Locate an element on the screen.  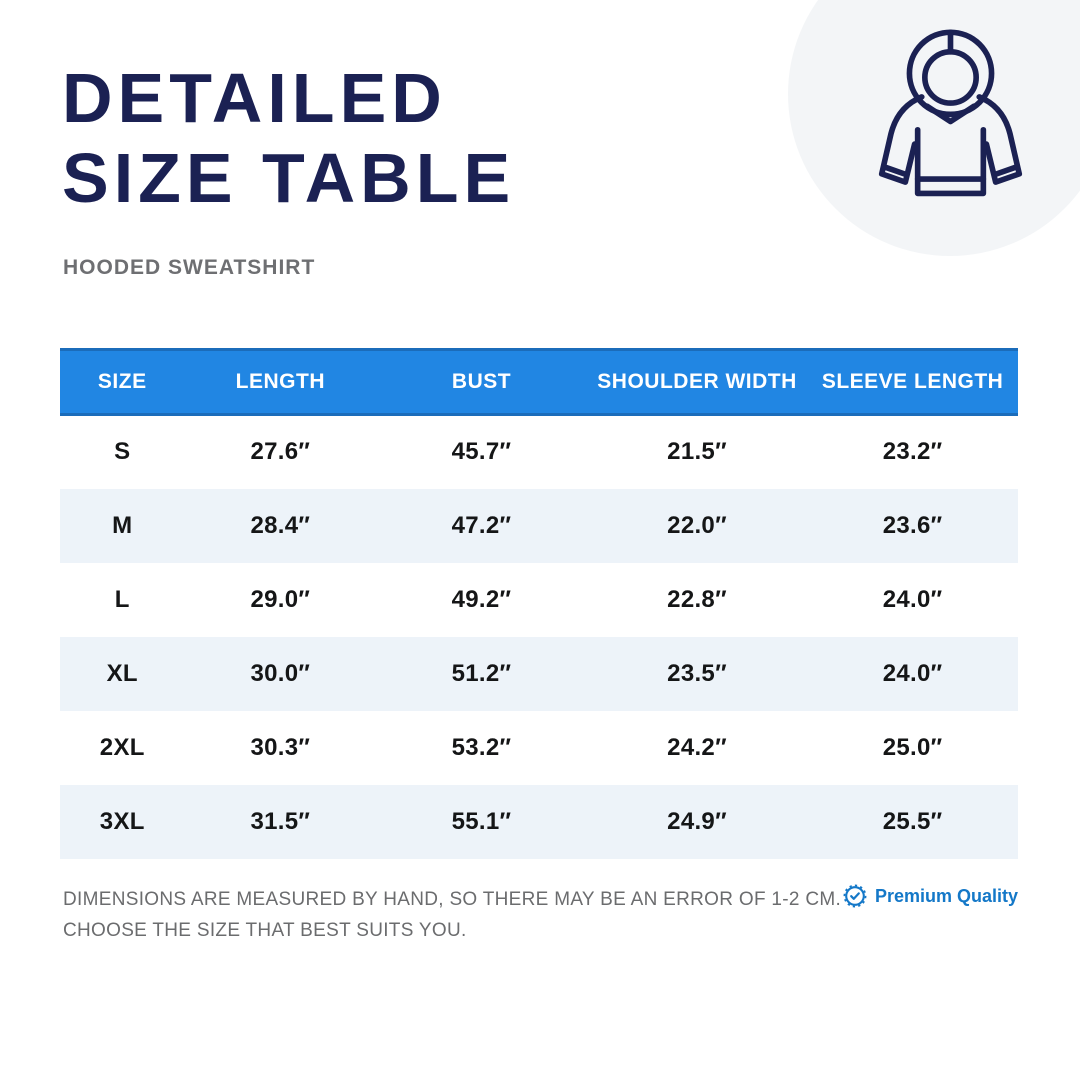
table-row-xl: XL 30.0″ 51.2″ 23.5″ 24.0″ is located at coordinates (539, 673).